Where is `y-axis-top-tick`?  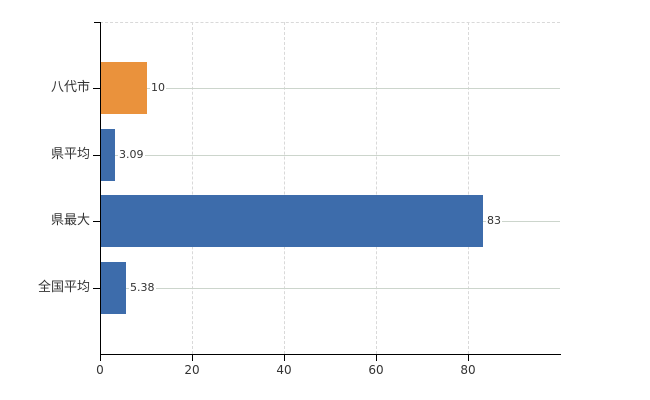 y-axis-top-tick is located at coordinates (97, 22).